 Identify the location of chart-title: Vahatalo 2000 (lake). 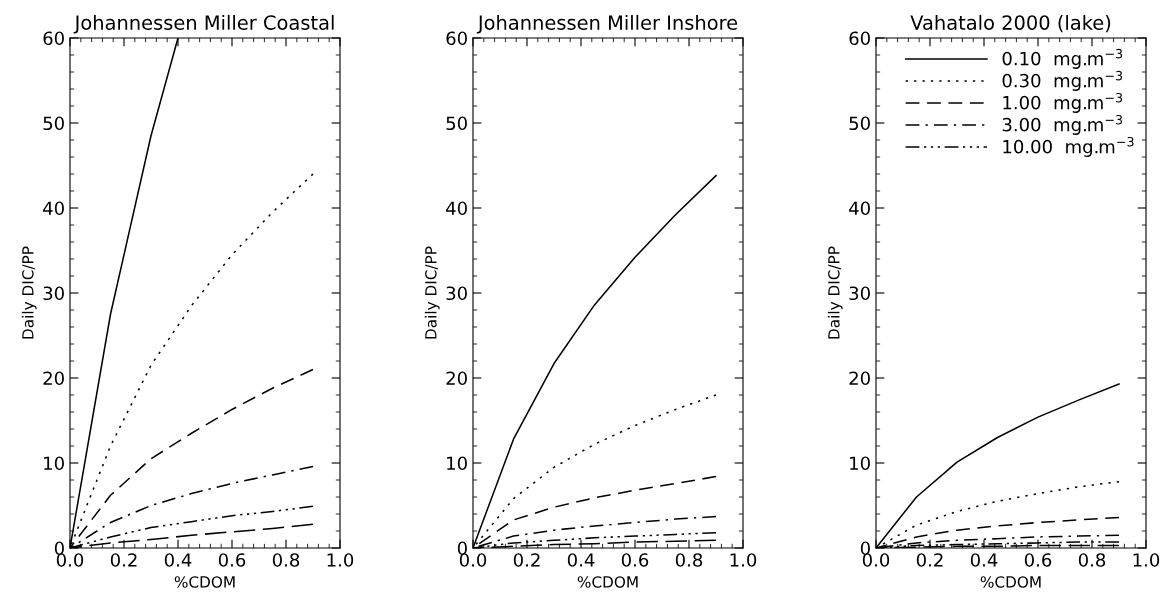
(1010, 23).